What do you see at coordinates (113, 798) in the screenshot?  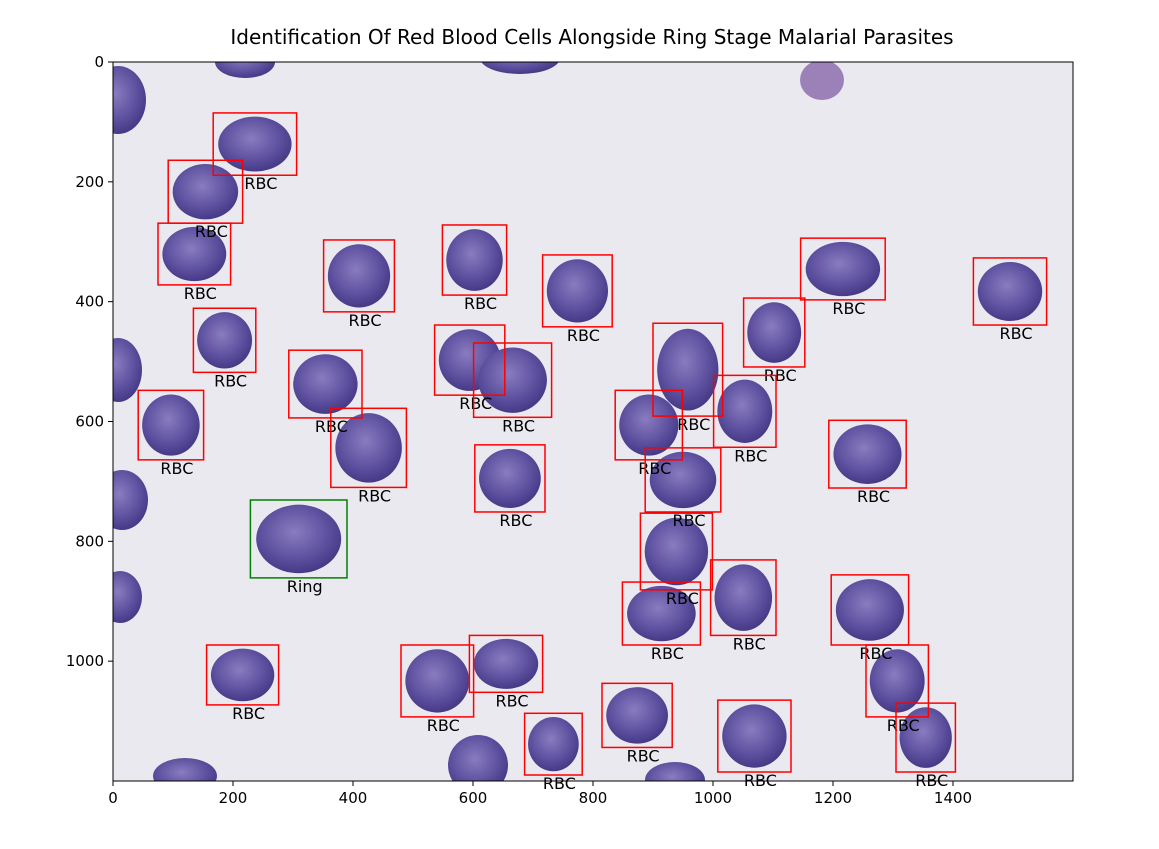 I see `x-tick-label: 0` at bounding box center [113, 798].